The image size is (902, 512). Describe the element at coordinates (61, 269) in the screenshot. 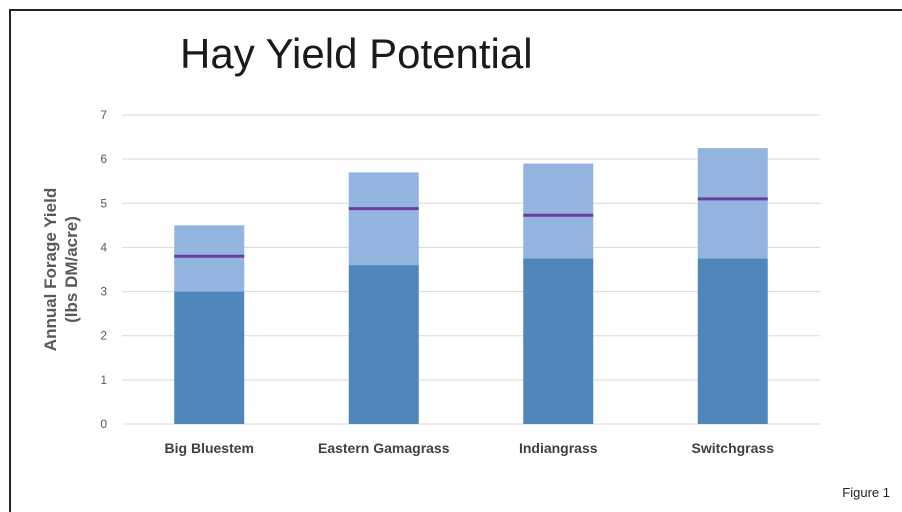

I see `y-axis-title: Annual Forage Yield (lbs DM/acre)` at that location.